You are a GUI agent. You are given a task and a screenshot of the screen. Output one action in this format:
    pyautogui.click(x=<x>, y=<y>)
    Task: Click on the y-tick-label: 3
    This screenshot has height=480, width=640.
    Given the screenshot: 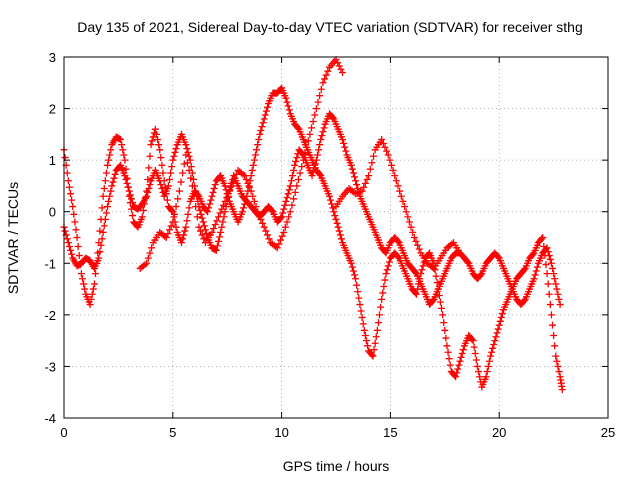 What is the action you would take?
    pyautogui.click(x=52, y=57)
    